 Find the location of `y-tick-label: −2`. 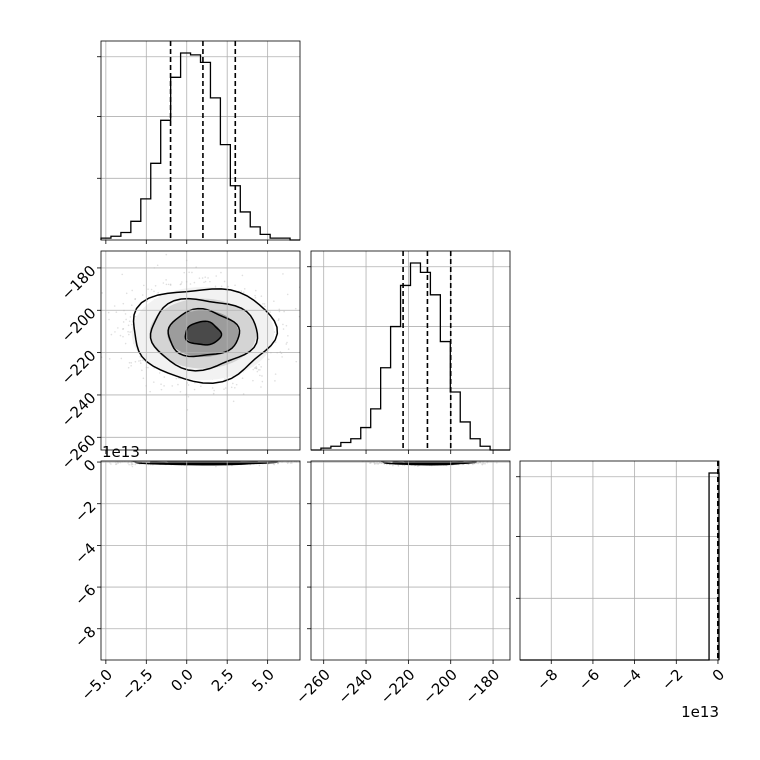

y-tick-label: −2 is located at coordinates (85, 512).